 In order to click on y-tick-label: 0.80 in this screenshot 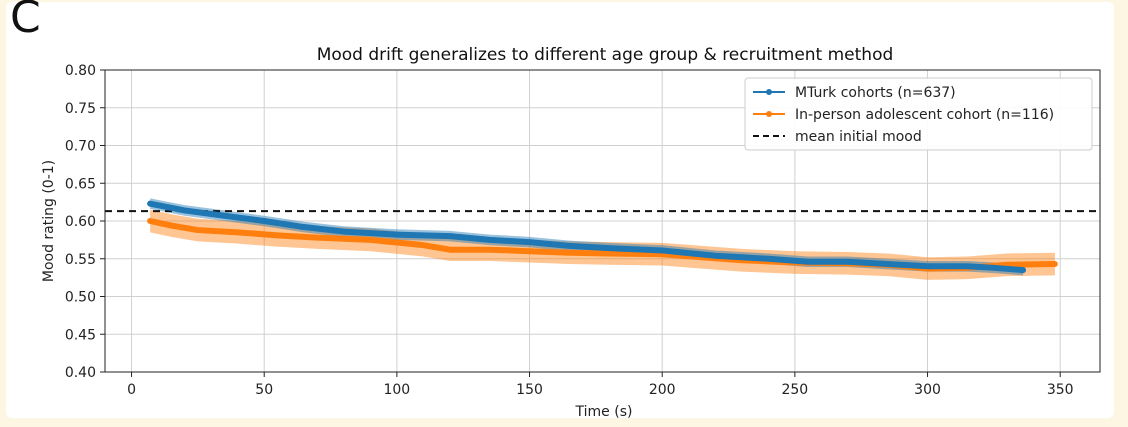, I will do `click(80, 71)`.